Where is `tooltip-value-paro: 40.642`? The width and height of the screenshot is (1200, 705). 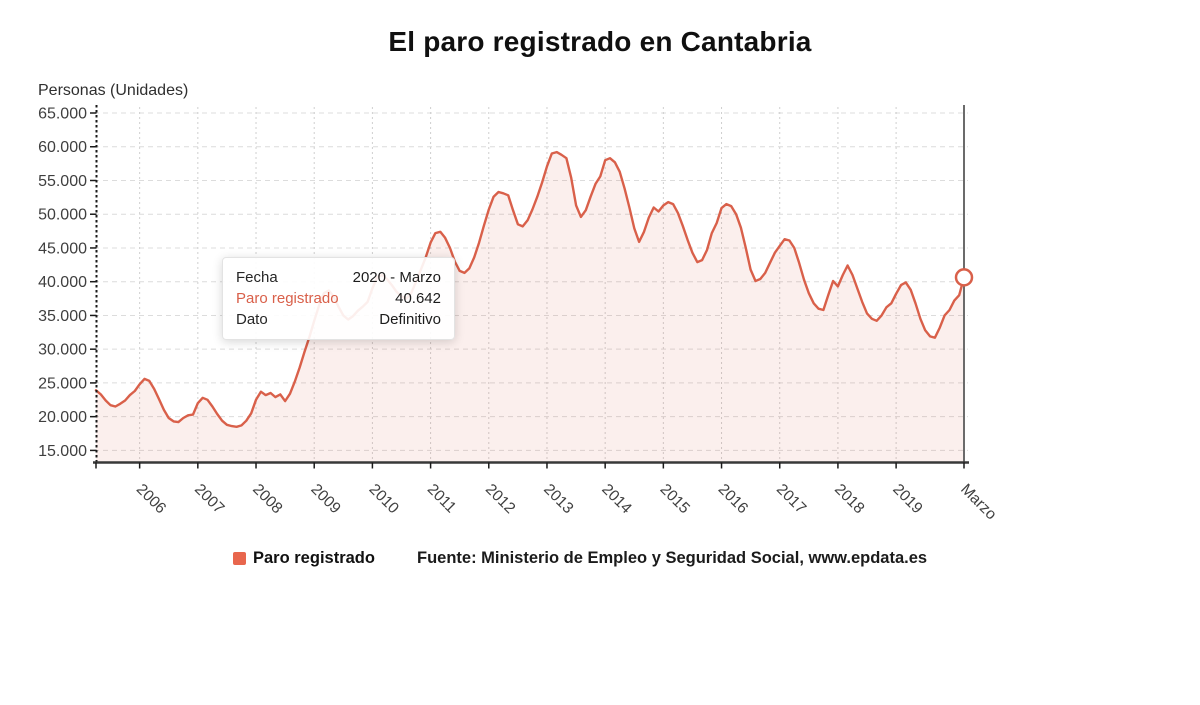 tooltip-value-paro: 40.642 is located at coordinates (418, 298).